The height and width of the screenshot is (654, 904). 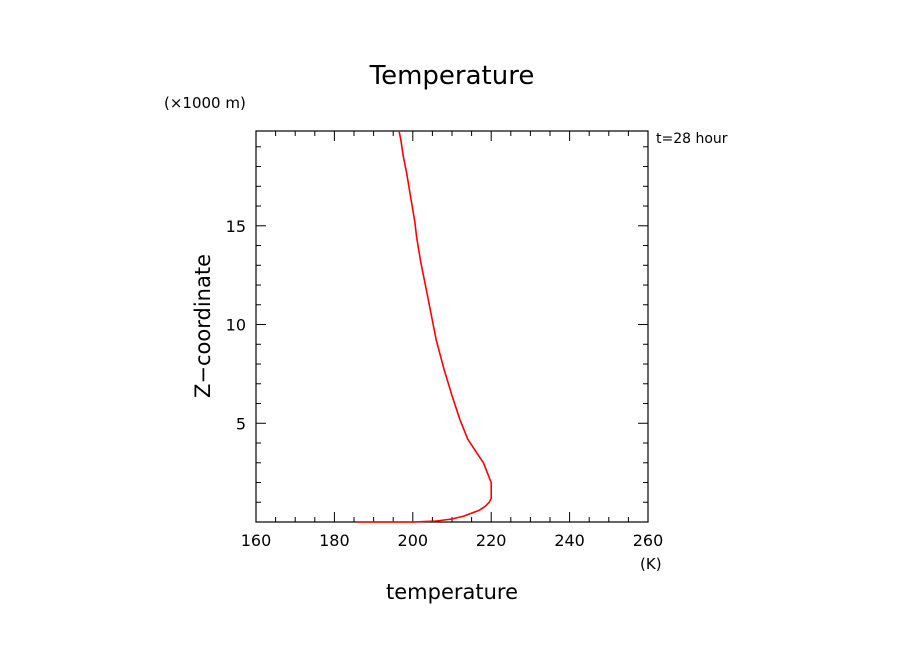 What do you see at coordinates (236, 325) in the screenshot?
I see `y-tick-label: 10` at bounding box center [236, 325].